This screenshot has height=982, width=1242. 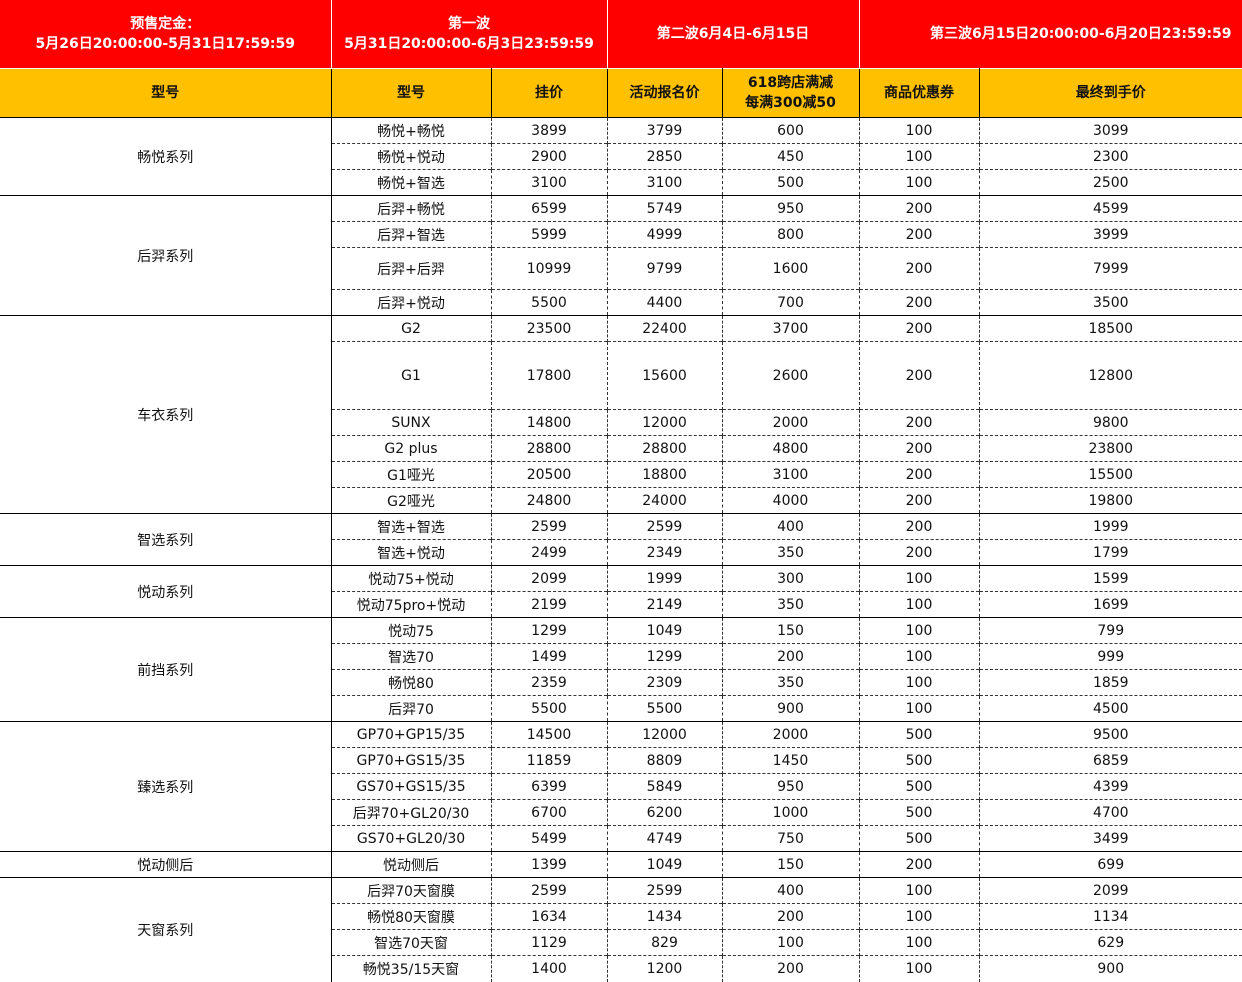 I want to click on table-row: 臻选系列 GP70+GP15/35 14500 12000 2000 500 9500, so click(x=621, y=786).